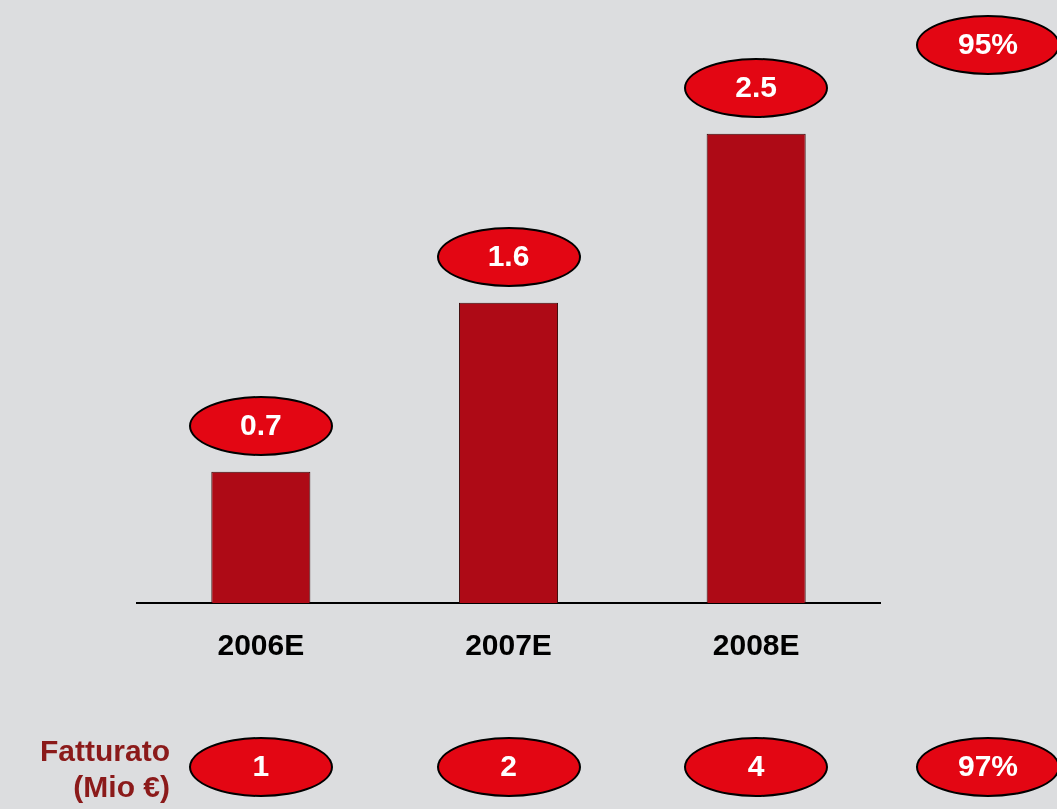 The width and height of the screenshot is (1057, 809). I want to click on text: 4, so click(756, 766).